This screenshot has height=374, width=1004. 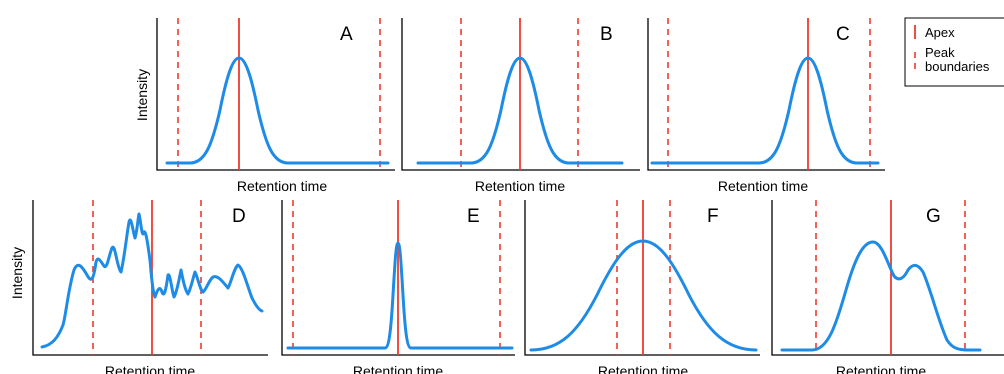 I want to click on peak-curve-f, so click(x=643, y=295).